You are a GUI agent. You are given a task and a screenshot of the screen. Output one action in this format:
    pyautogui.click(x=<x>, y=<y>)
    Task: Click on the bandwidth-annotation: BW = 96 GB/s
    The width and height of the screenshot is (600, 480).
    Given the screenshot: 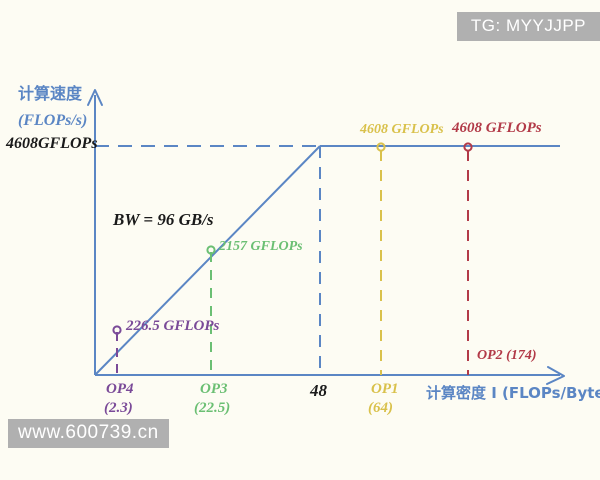 What is the action you would take?
    pyautogui.click(x=163, y=219)
    